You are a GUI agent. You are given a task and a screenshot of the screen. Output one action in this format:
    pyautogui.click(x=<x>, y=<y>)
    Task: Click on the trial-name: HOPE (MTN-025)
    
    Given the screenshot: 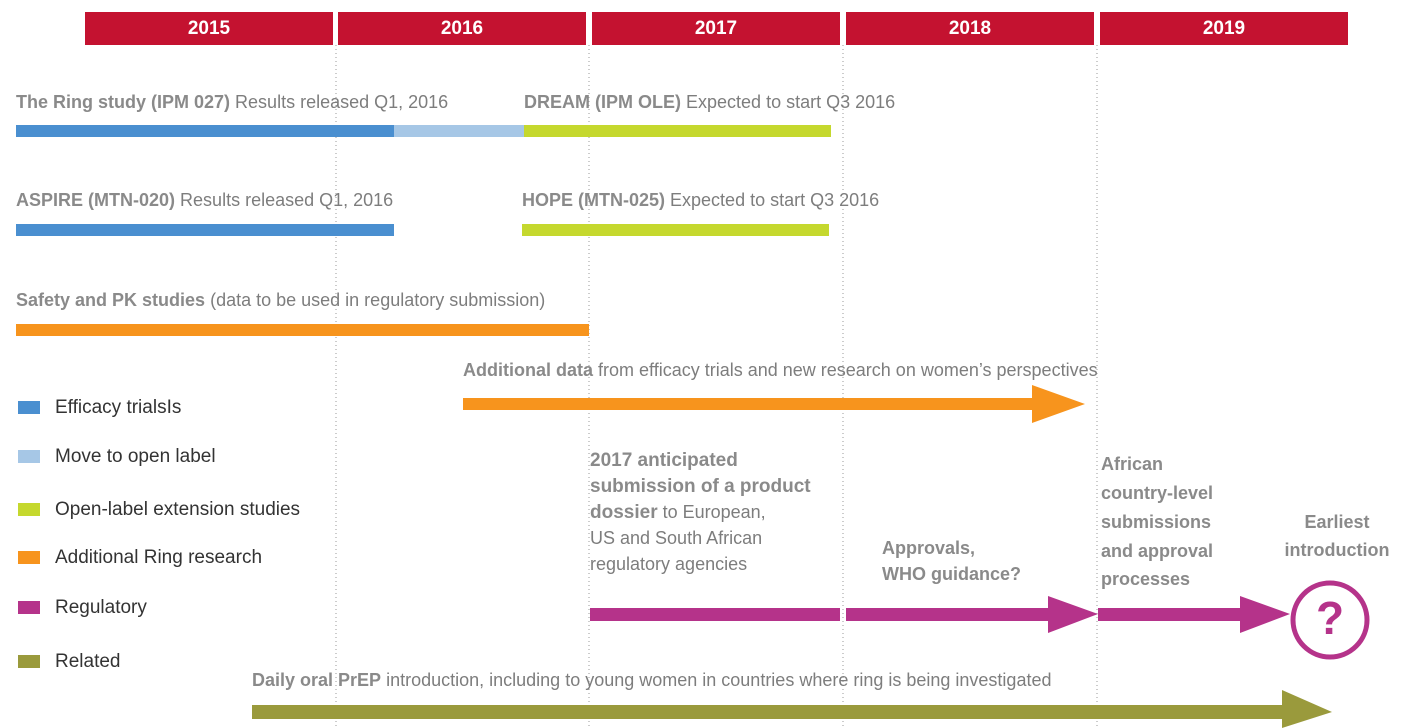 What is the action you would take?
    pyautogui.click(x=593, y=200)
    